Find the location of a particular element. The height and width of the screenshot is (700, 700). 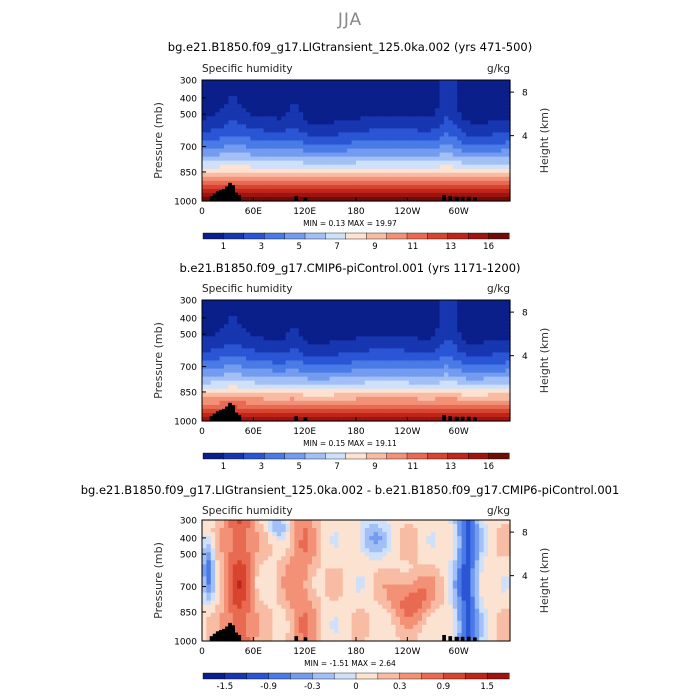

field-cells is located at coordinates (356, 581).